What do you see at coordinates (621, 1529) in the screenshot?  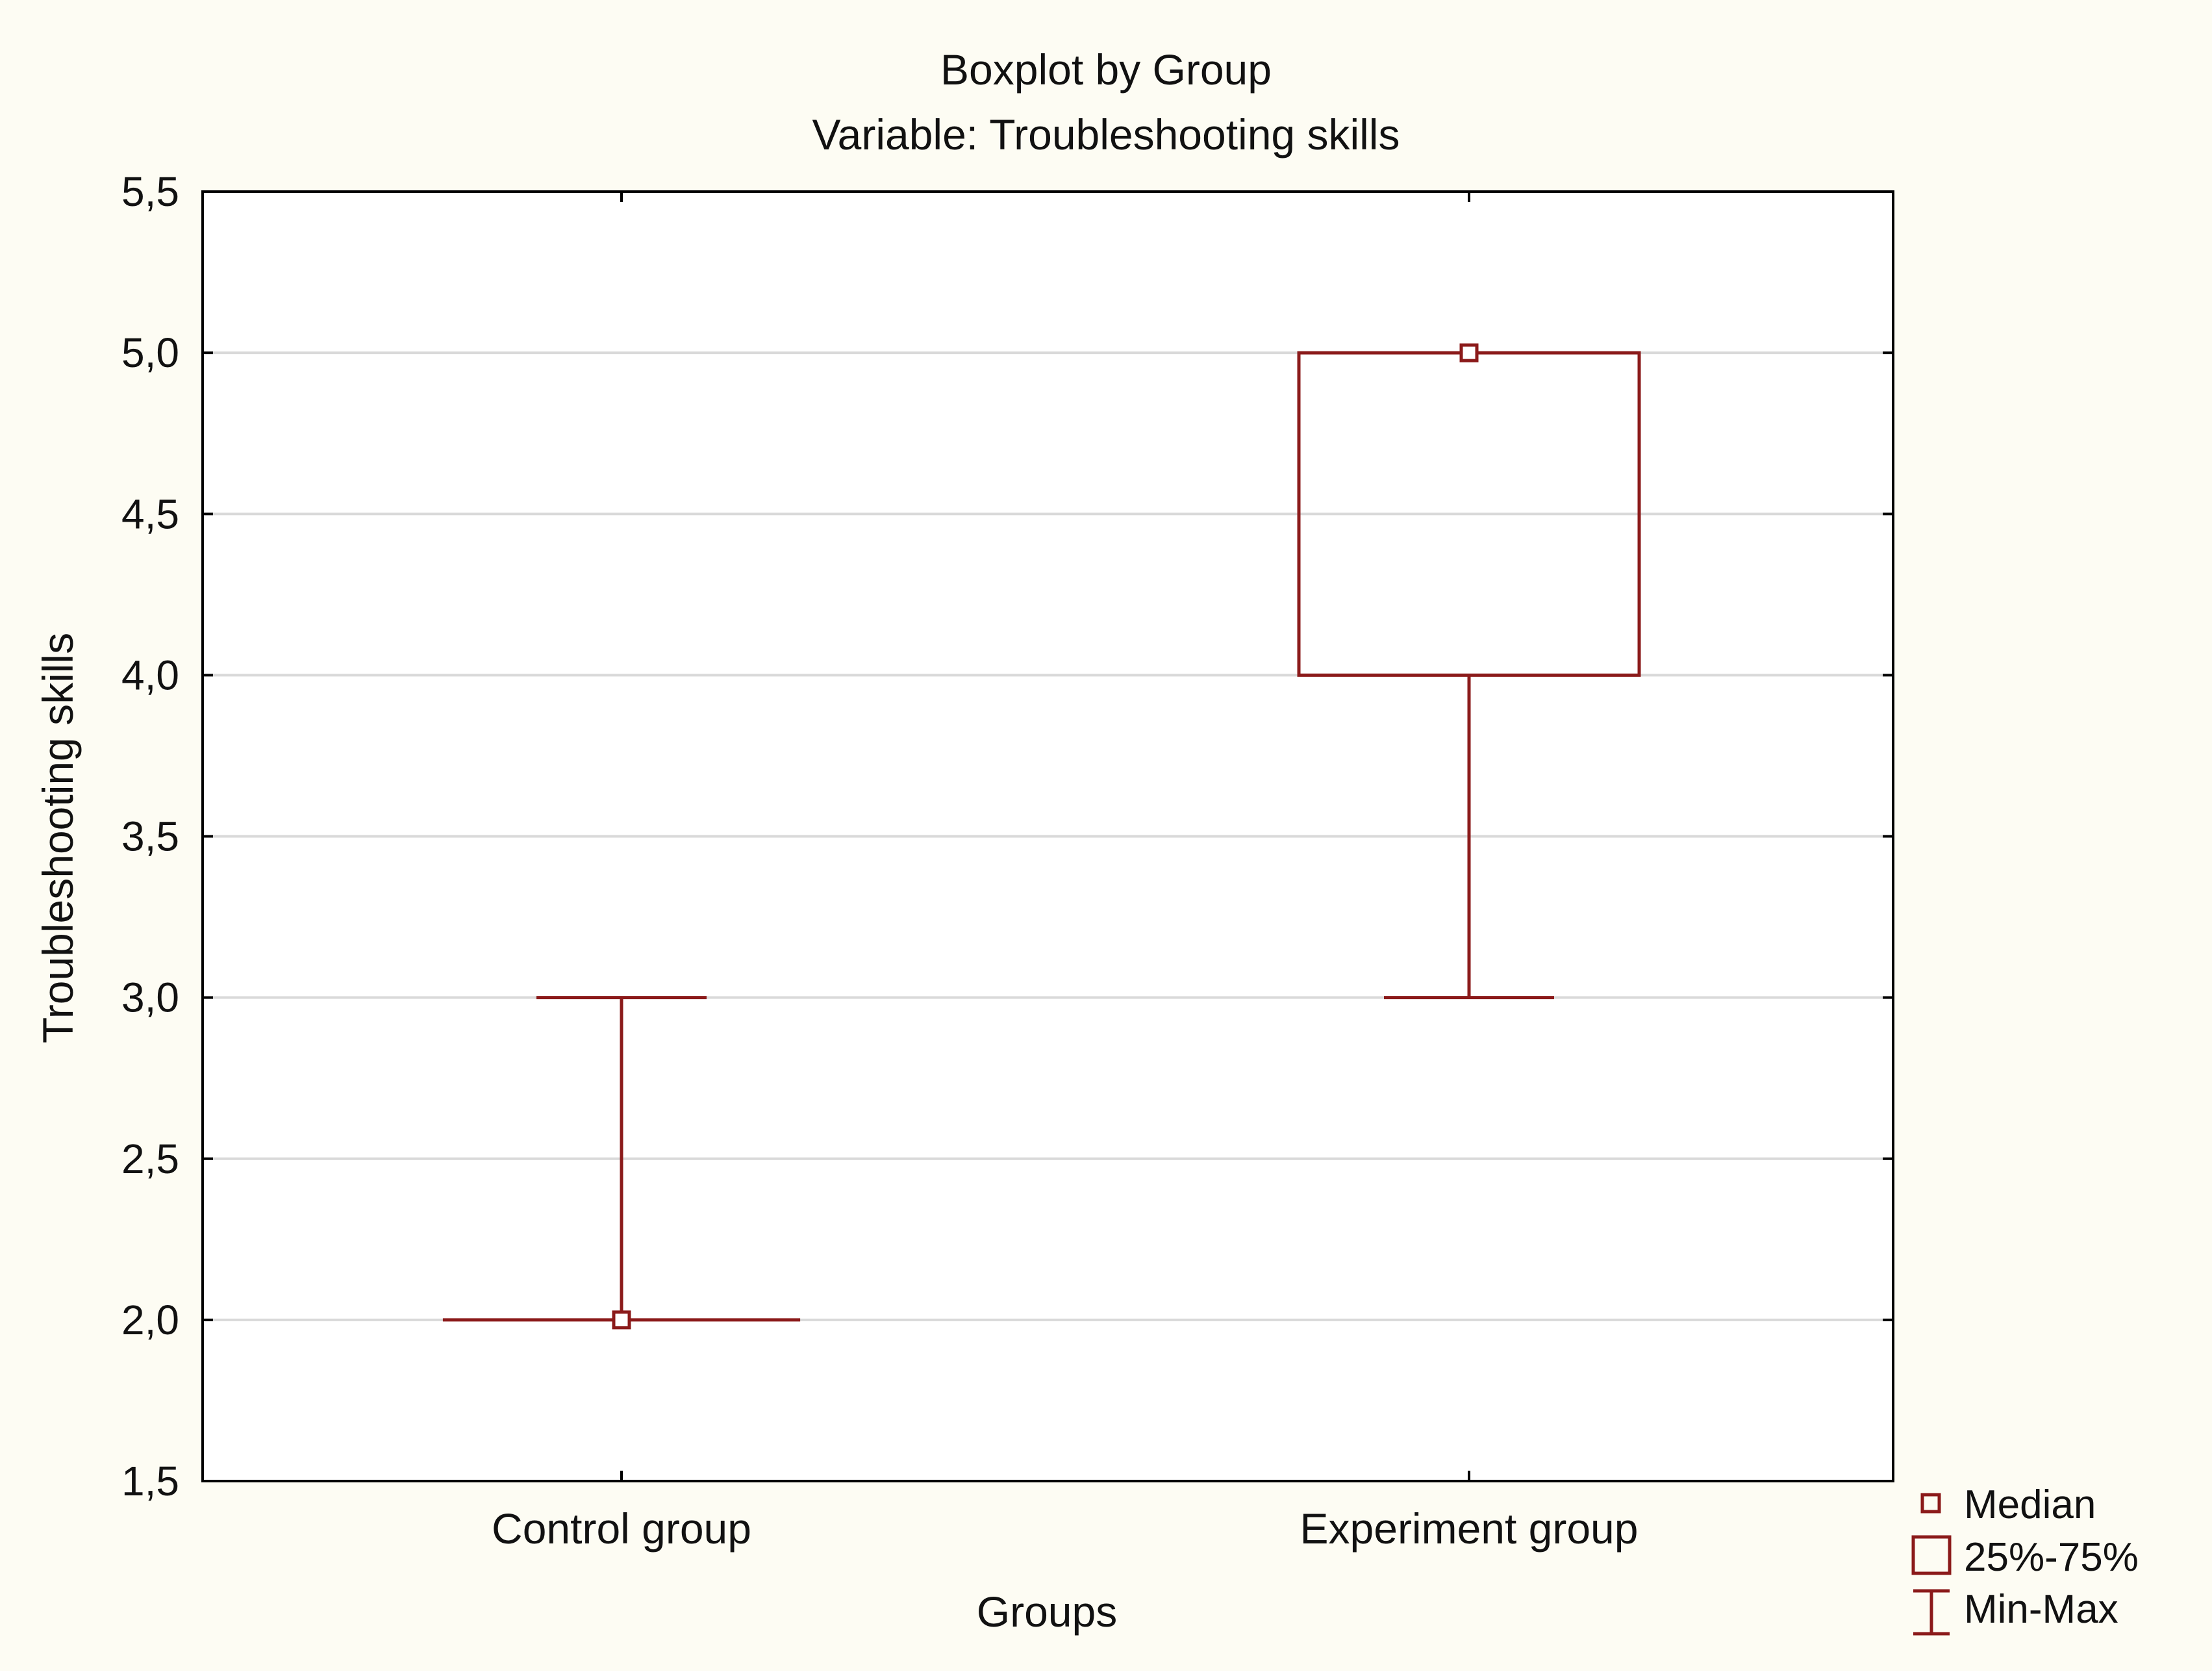 I see `x-tick-label: Control group` at bounding box center [621, 1529].